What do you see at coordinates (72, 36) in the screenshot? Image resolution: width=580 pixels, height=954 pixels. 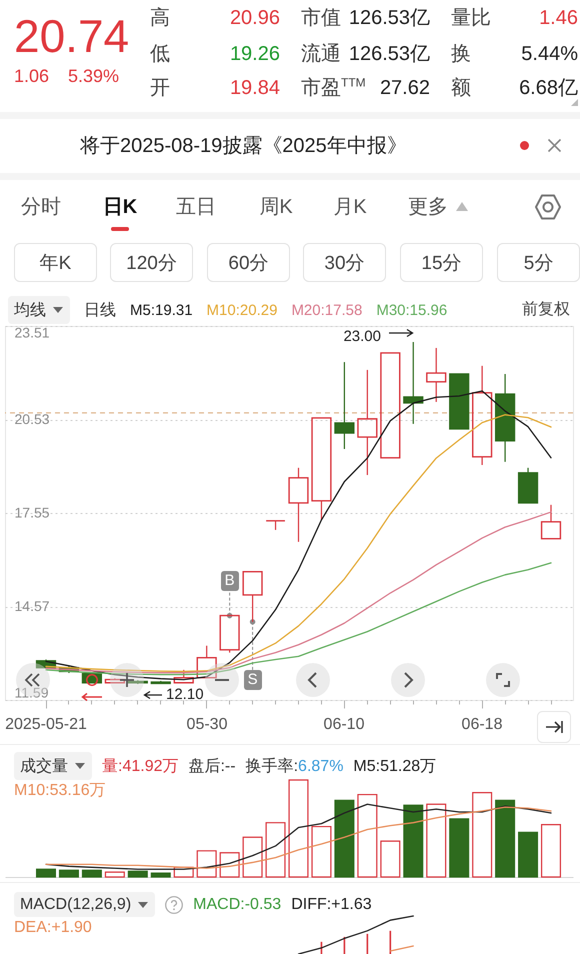 I see `text: 20.74` at bounding box center [72, 36].